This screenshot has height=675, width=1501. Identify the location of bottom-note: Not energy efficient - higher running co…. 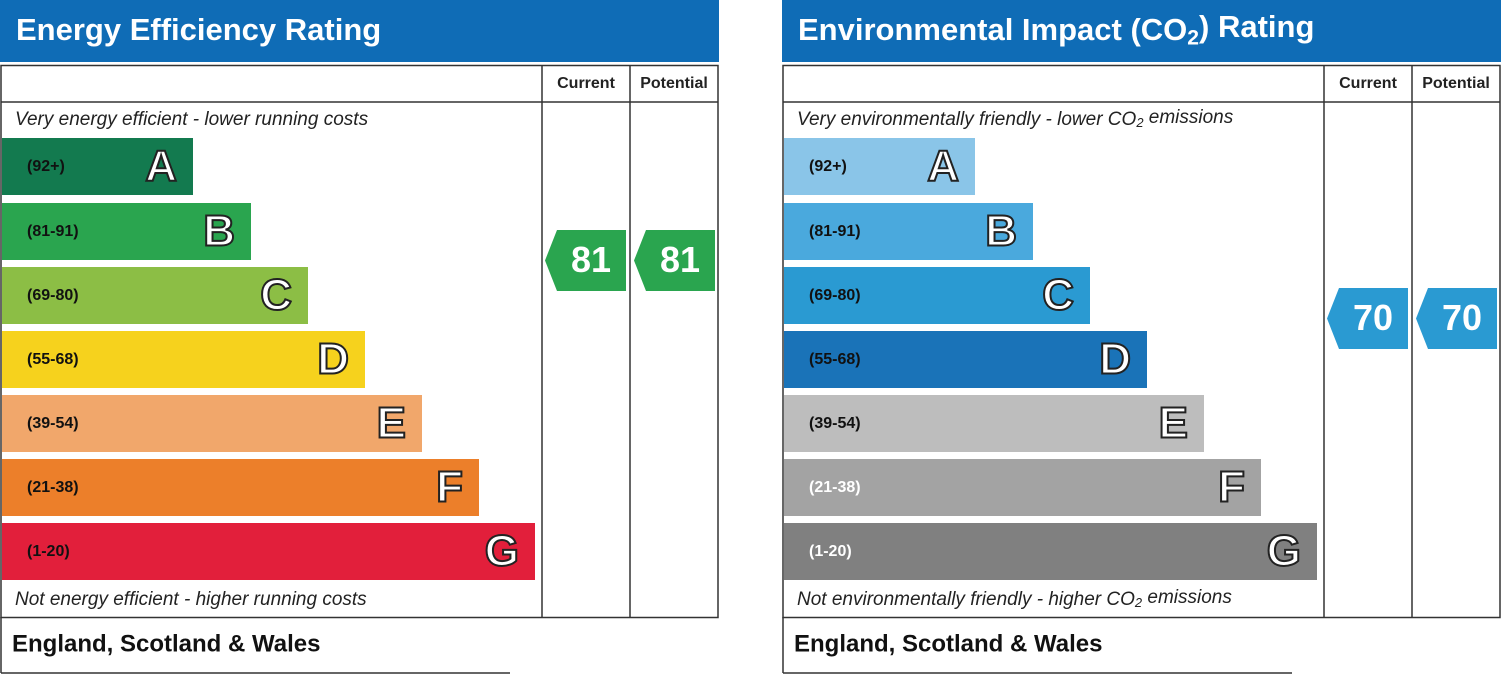
(191, 599).